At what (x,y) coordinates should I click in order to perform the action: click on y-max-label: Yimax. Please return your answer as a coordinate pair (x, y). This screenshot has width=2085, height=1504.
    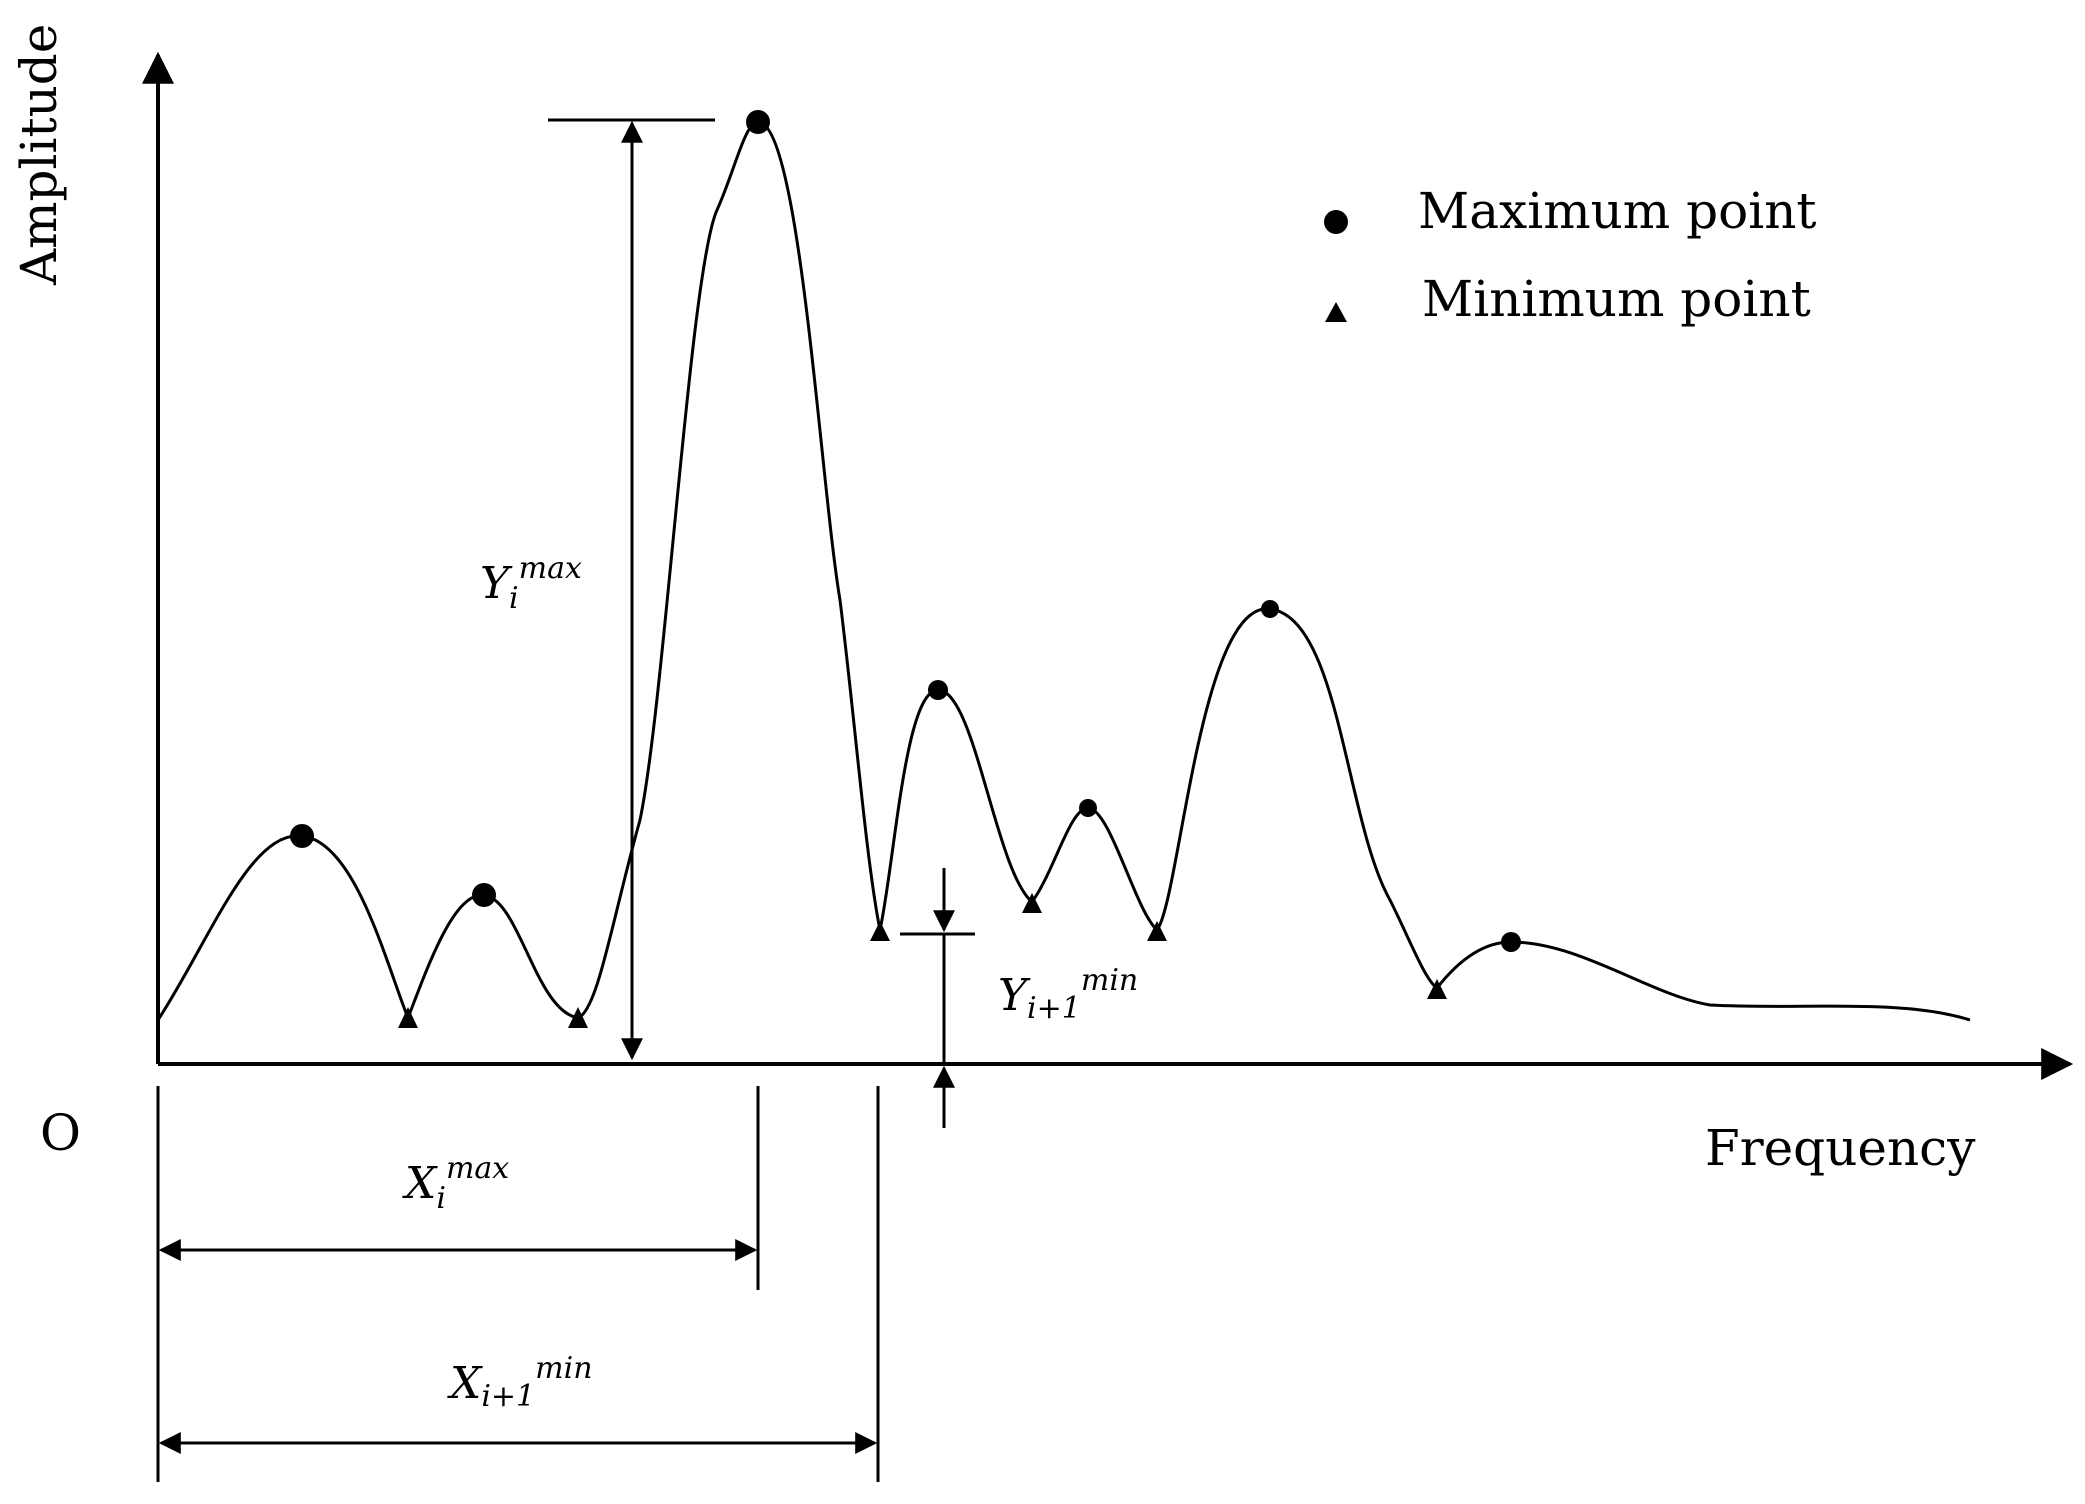
    Looking at the image, I should click on (531, 583).